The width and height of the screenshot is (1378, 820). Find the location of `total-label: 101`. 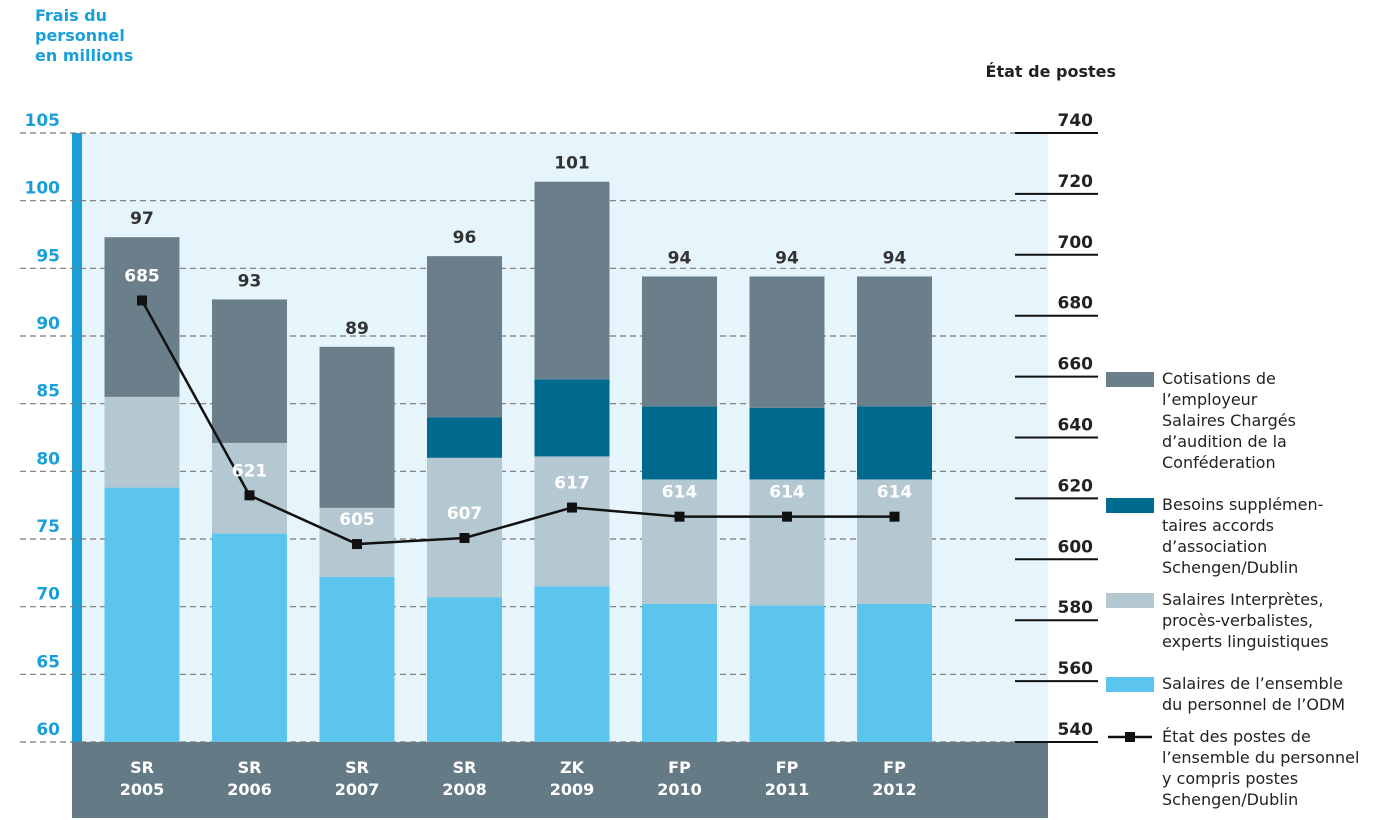

total-label: 101 is located at coordinates (572, 164).